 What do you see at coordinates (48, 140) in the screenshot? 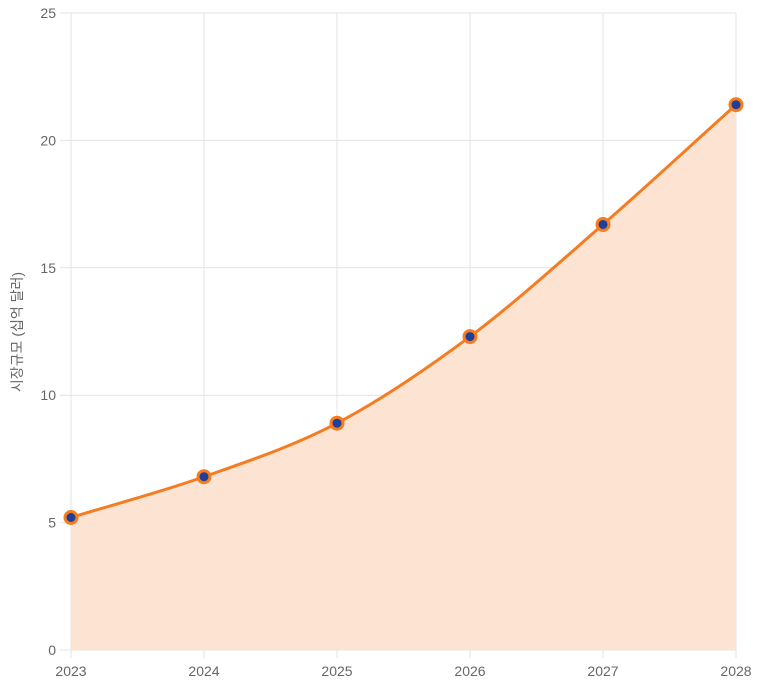
I see `y-tick-label: 20` at bounding box center [48, 140].